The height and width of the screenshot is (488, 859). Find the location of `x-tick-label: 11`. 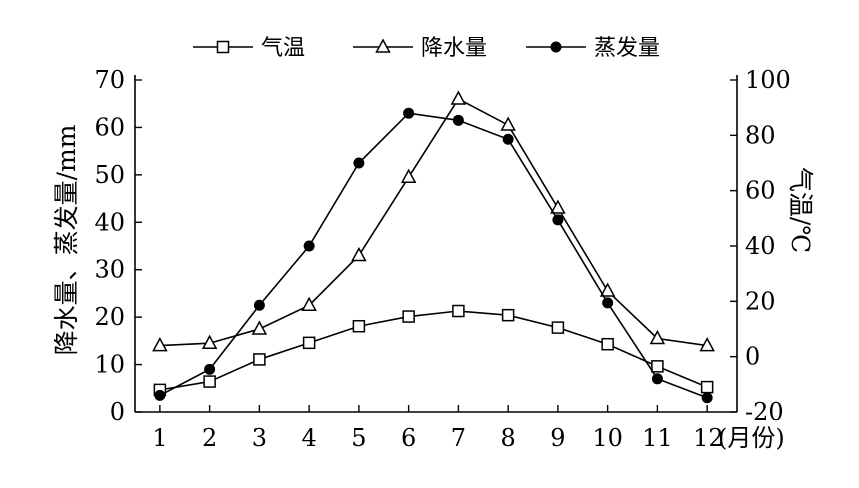

x-tick-label: 11 is located at coordinates (657, 438).